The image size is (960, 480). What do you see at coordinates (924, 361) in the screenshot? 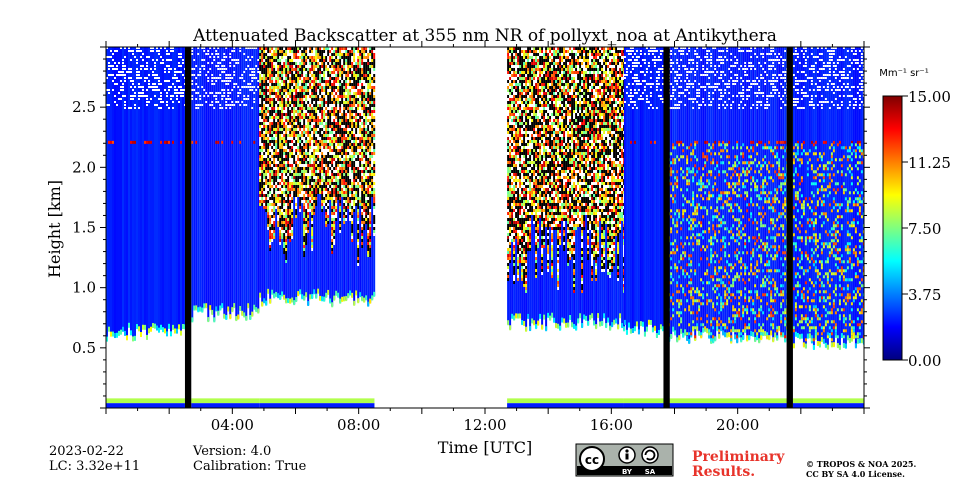
I see `colorbar-tick-label: 0.00` at bounding box center [924, 361].